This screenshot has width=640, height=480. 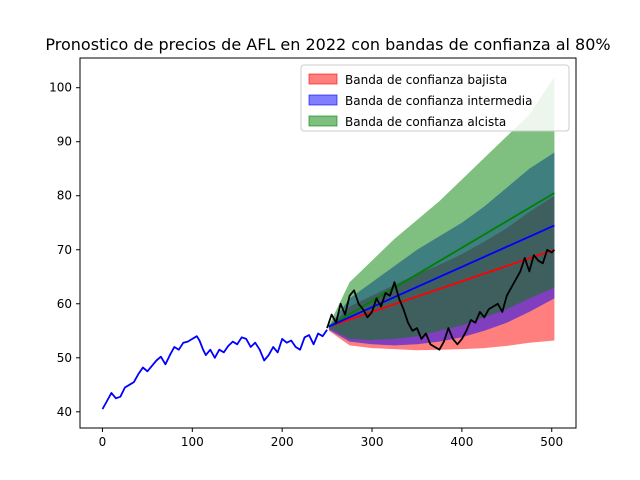 I want to click on y-tick-label: 40, so click(x=64, y=412).